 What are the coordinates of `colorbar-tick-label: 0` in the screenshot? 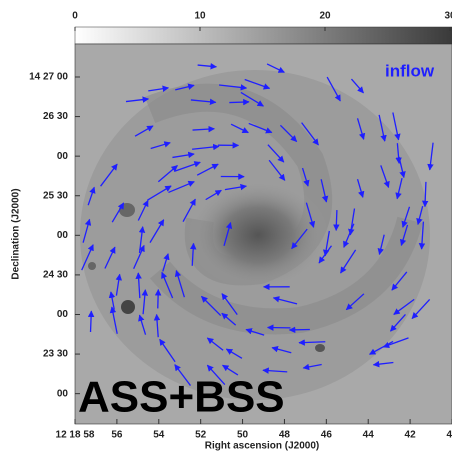 It's located at (75, 16).